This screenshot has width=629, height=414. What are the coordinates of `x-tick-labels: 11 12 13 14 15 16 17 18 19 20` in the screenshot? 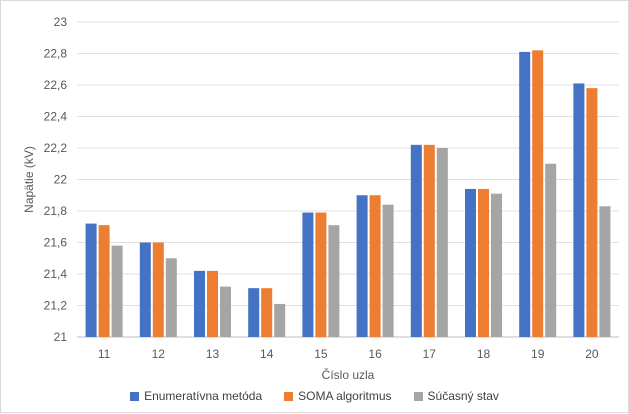 It's located at (348, 354).